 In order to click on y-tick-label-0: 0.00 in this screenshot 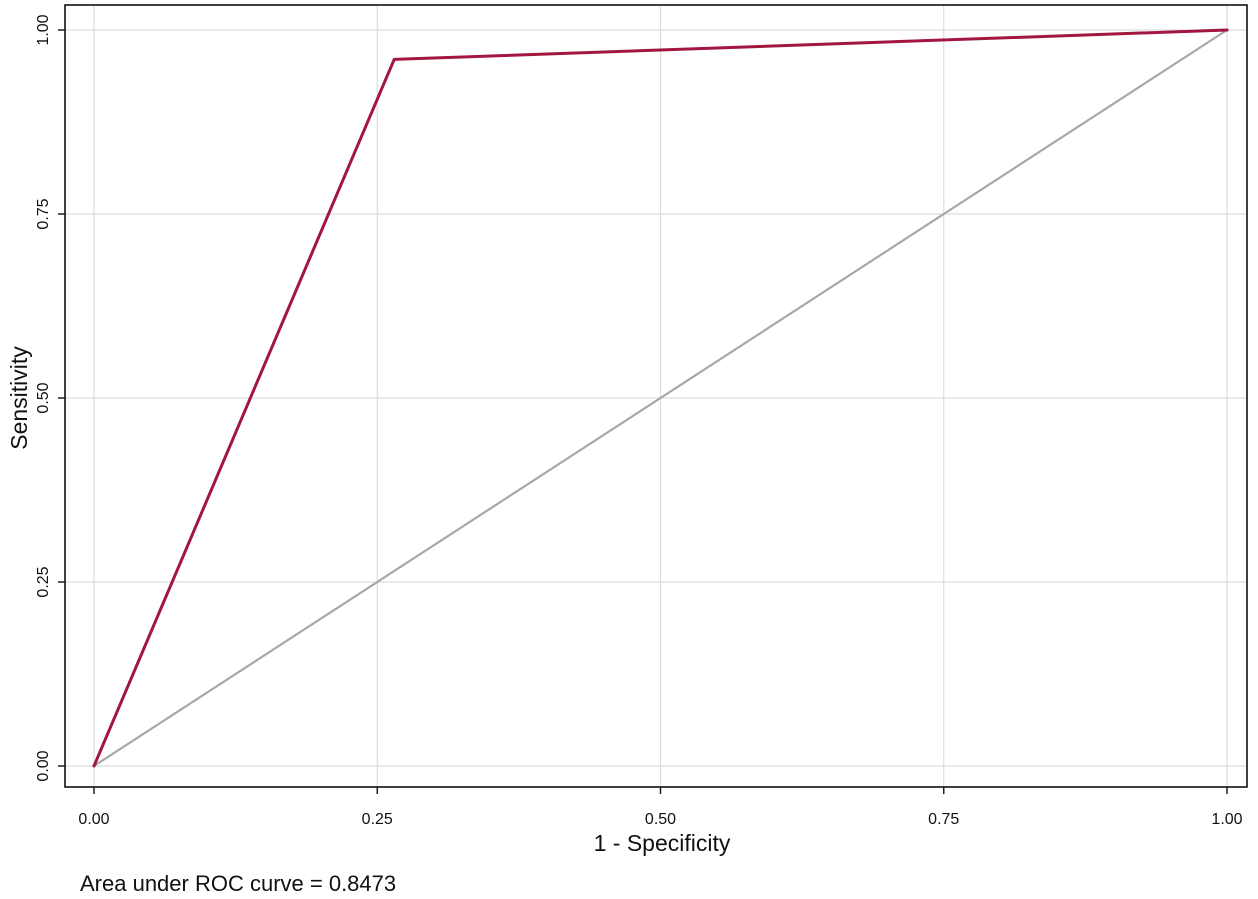, I will do `click(43, 765)`.